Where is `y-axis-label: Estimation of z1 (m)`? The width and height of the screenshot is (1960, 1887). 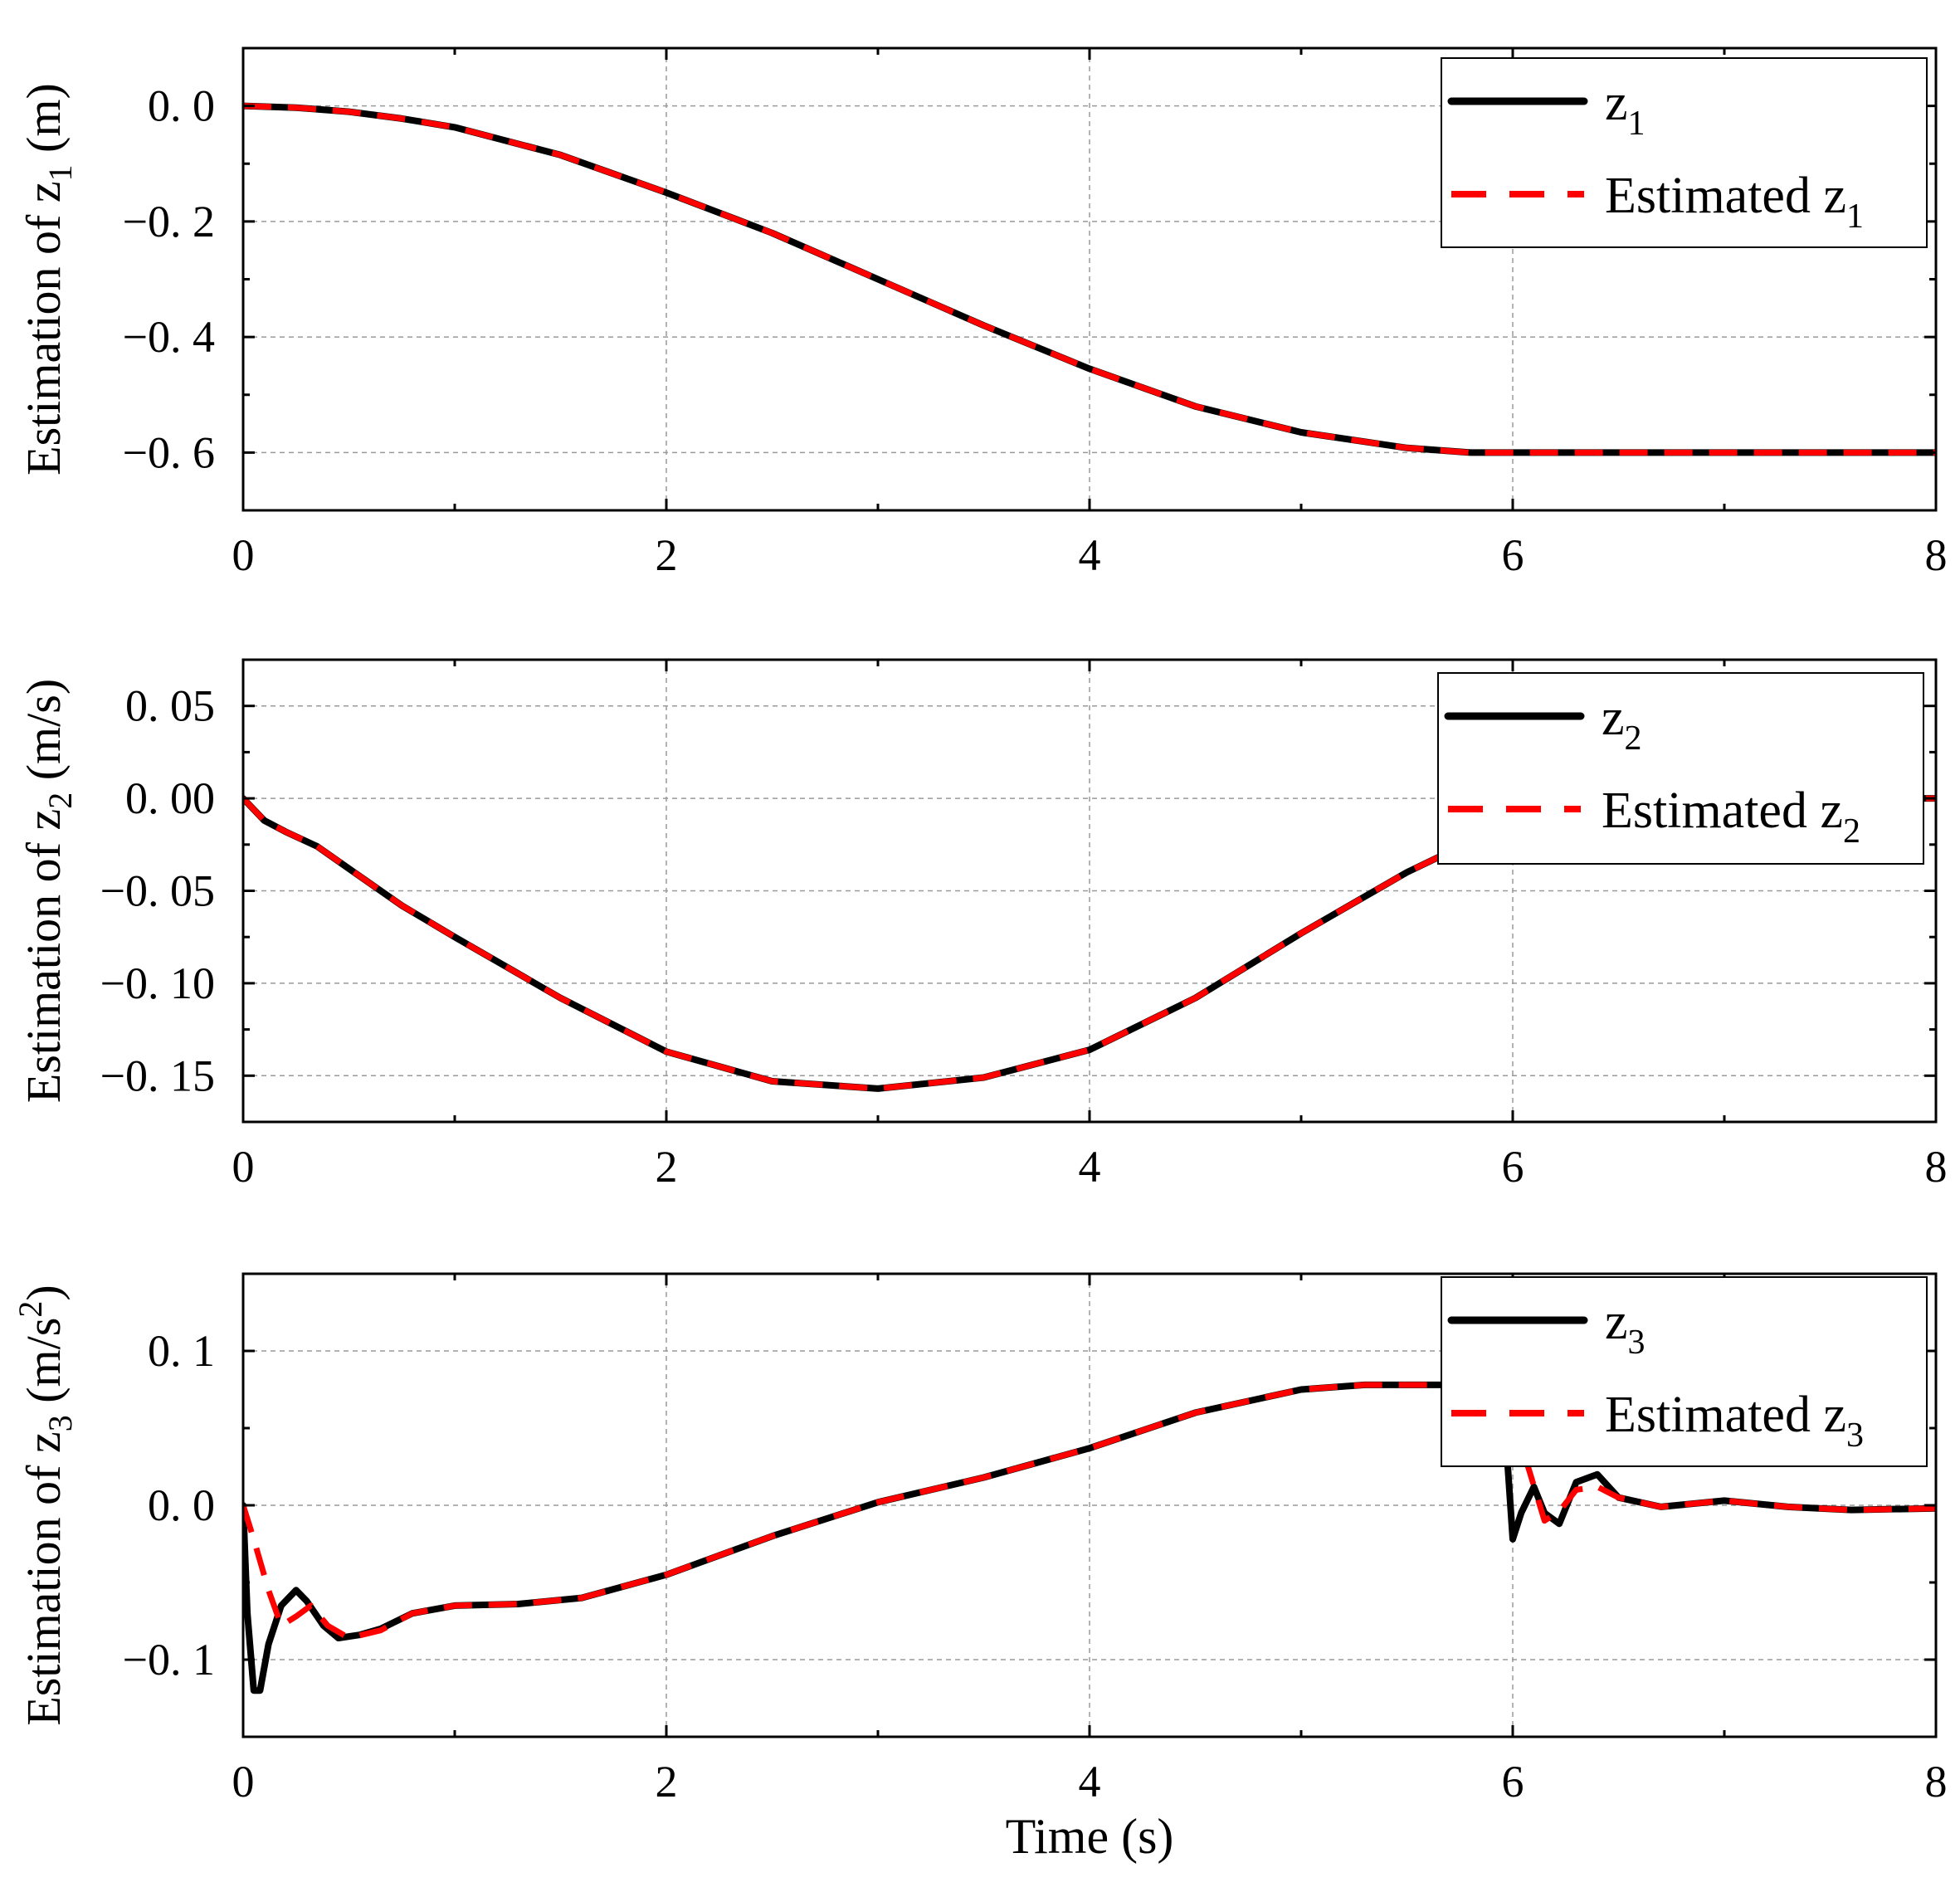 y-axis-label: Estimation of z1 (m) is located at coordinates (48, 279).